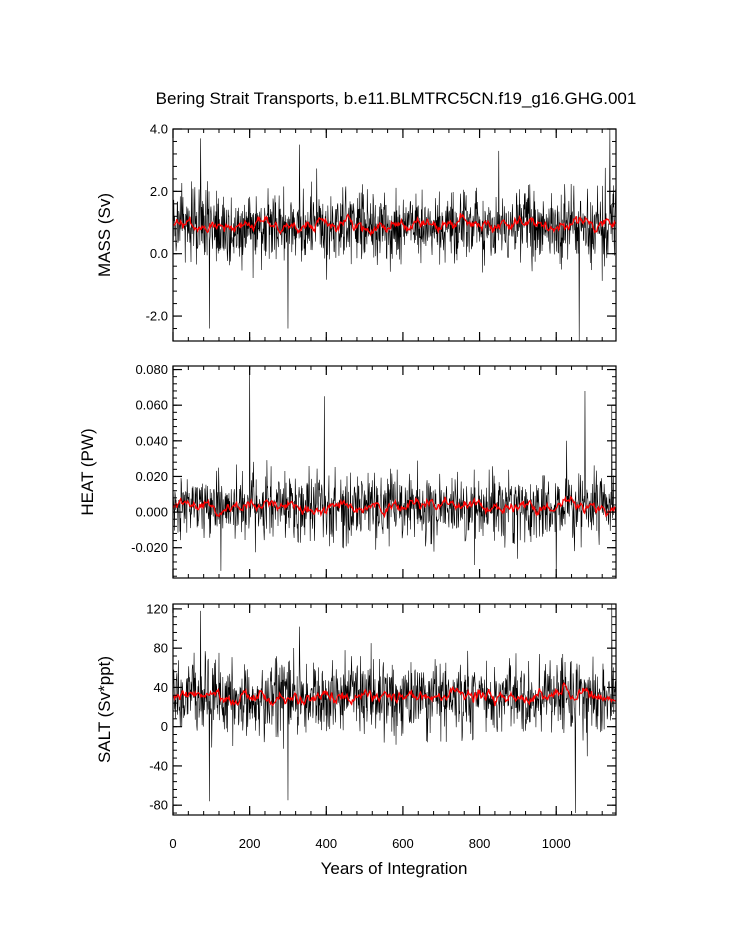 Image resolution: width=733 pixels, height=945 pixels. What do you see at coordinates (159, 253) in the screenshot?
I see `y-tick-label: 0.0` at bounding box center [159, 253].